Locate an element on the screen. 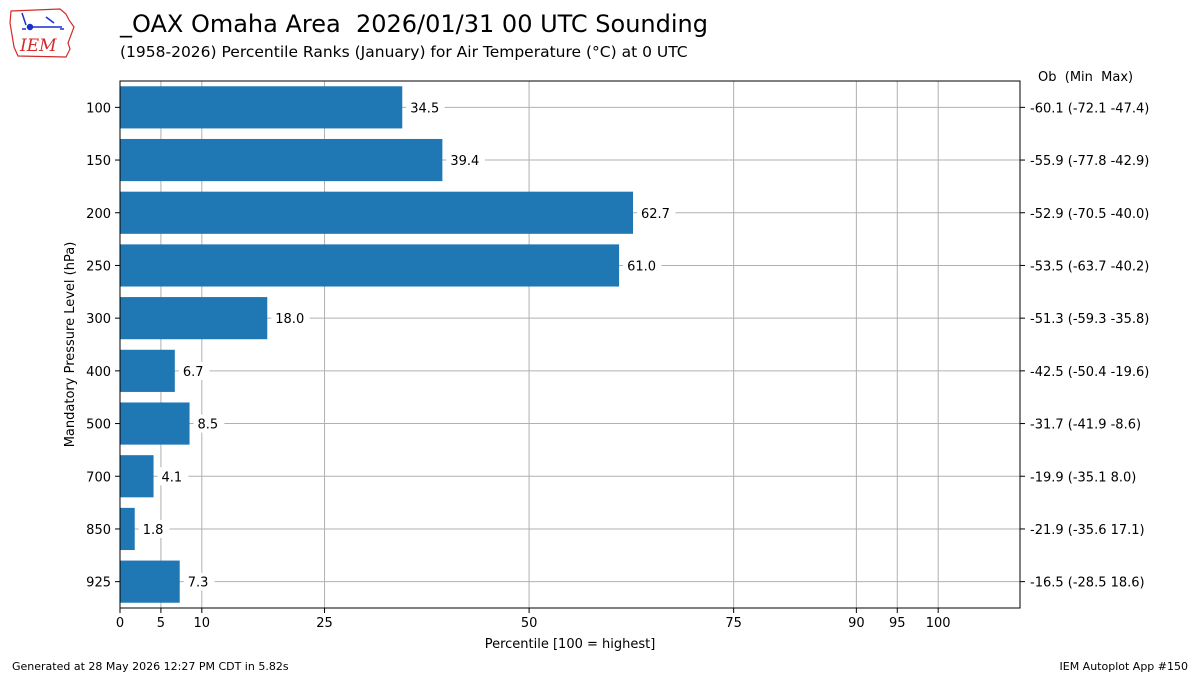  value-label: 18.0 is located at coordinates (289, 319).